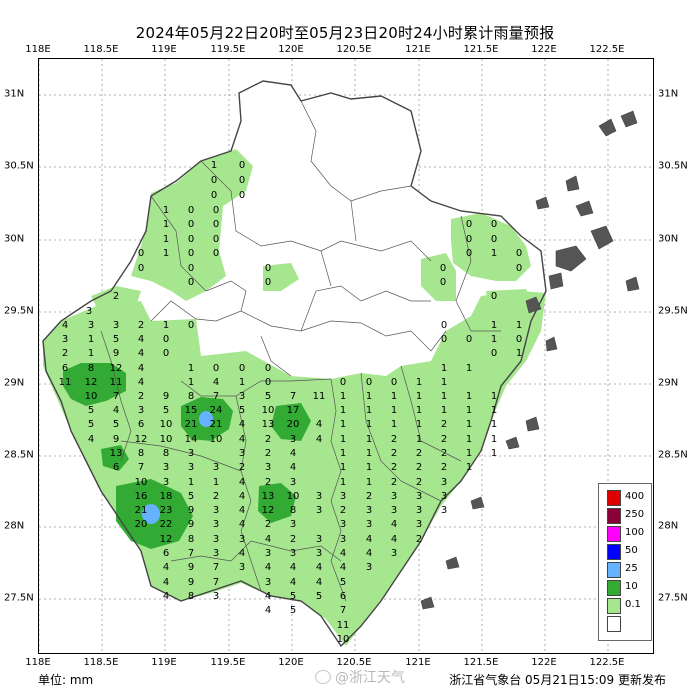  What do you see at coordinates (191, 439) in the screenshot?
I see `rainfall-value: 14` at bounding box center [191, 439].